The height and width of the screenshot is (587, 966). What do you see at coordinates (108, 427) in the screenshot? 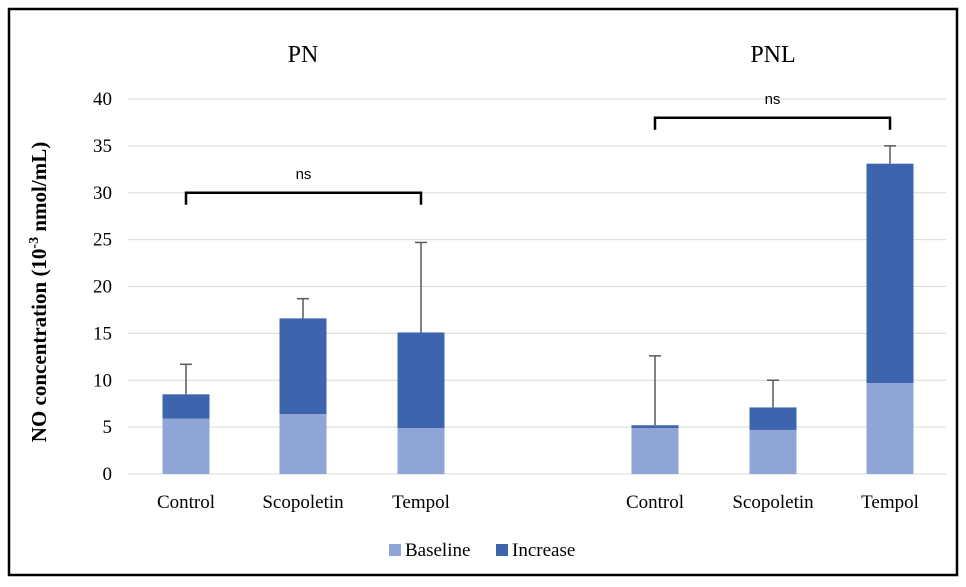
I see `y-tick-label: 5` at bounding box center [108, 427].